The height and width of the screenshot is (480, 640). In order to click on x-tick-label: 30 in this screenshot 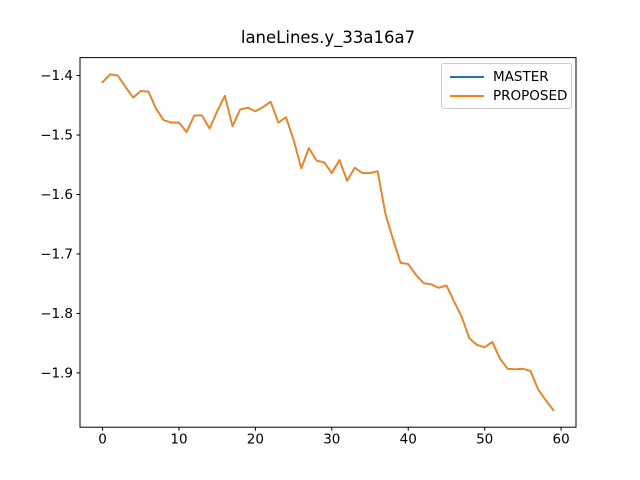, I will do `click(331, 440)`.